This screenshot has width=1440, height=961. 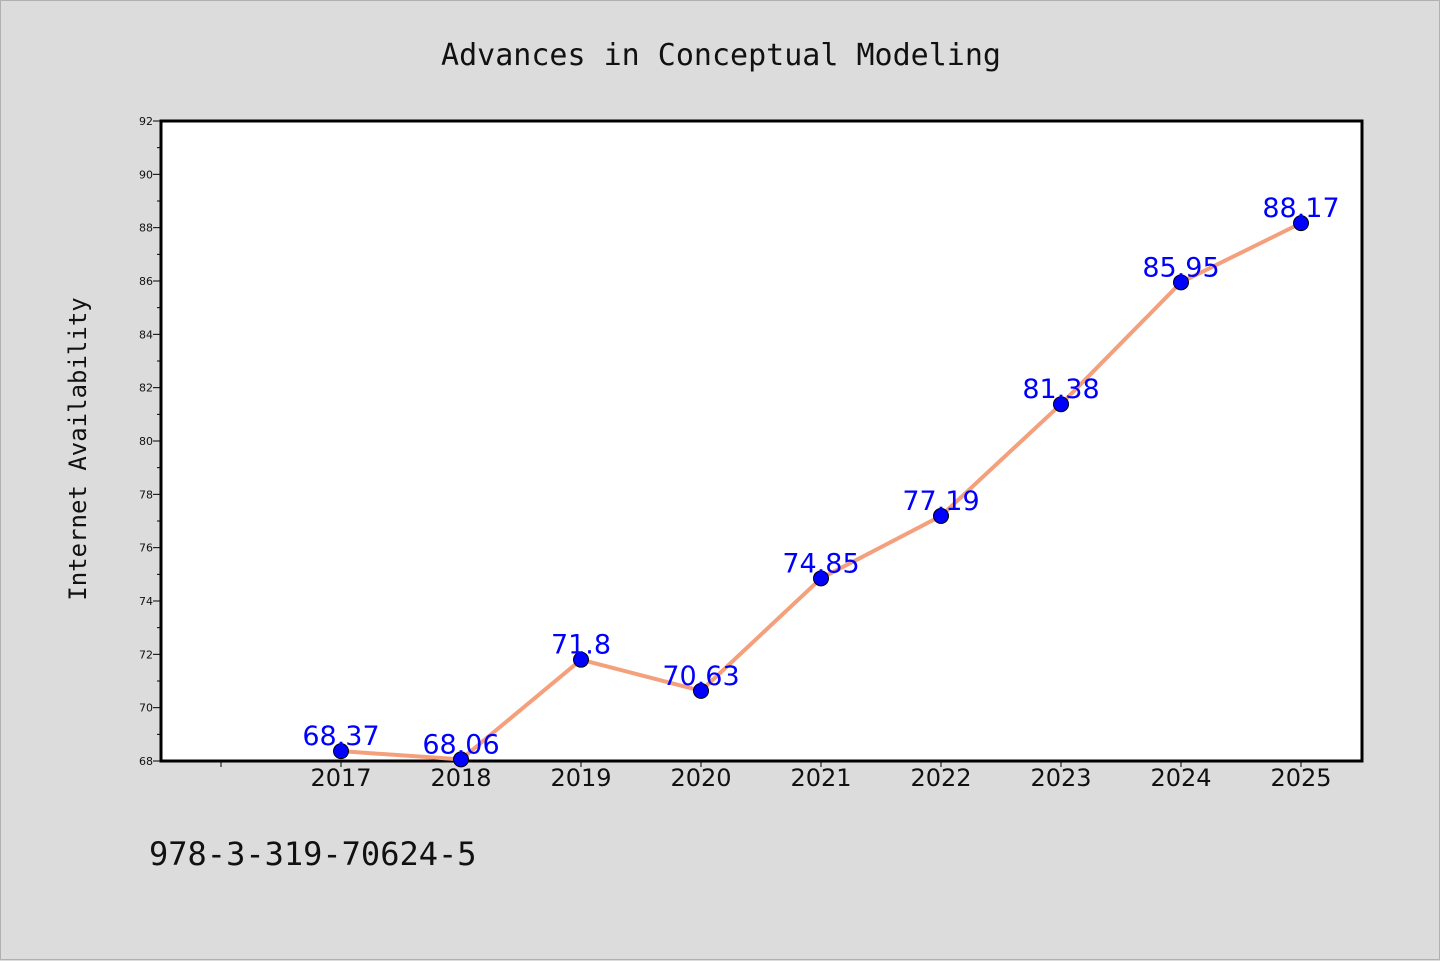 I want to click on y-tick-label: 72, so click(x=146, y=654).